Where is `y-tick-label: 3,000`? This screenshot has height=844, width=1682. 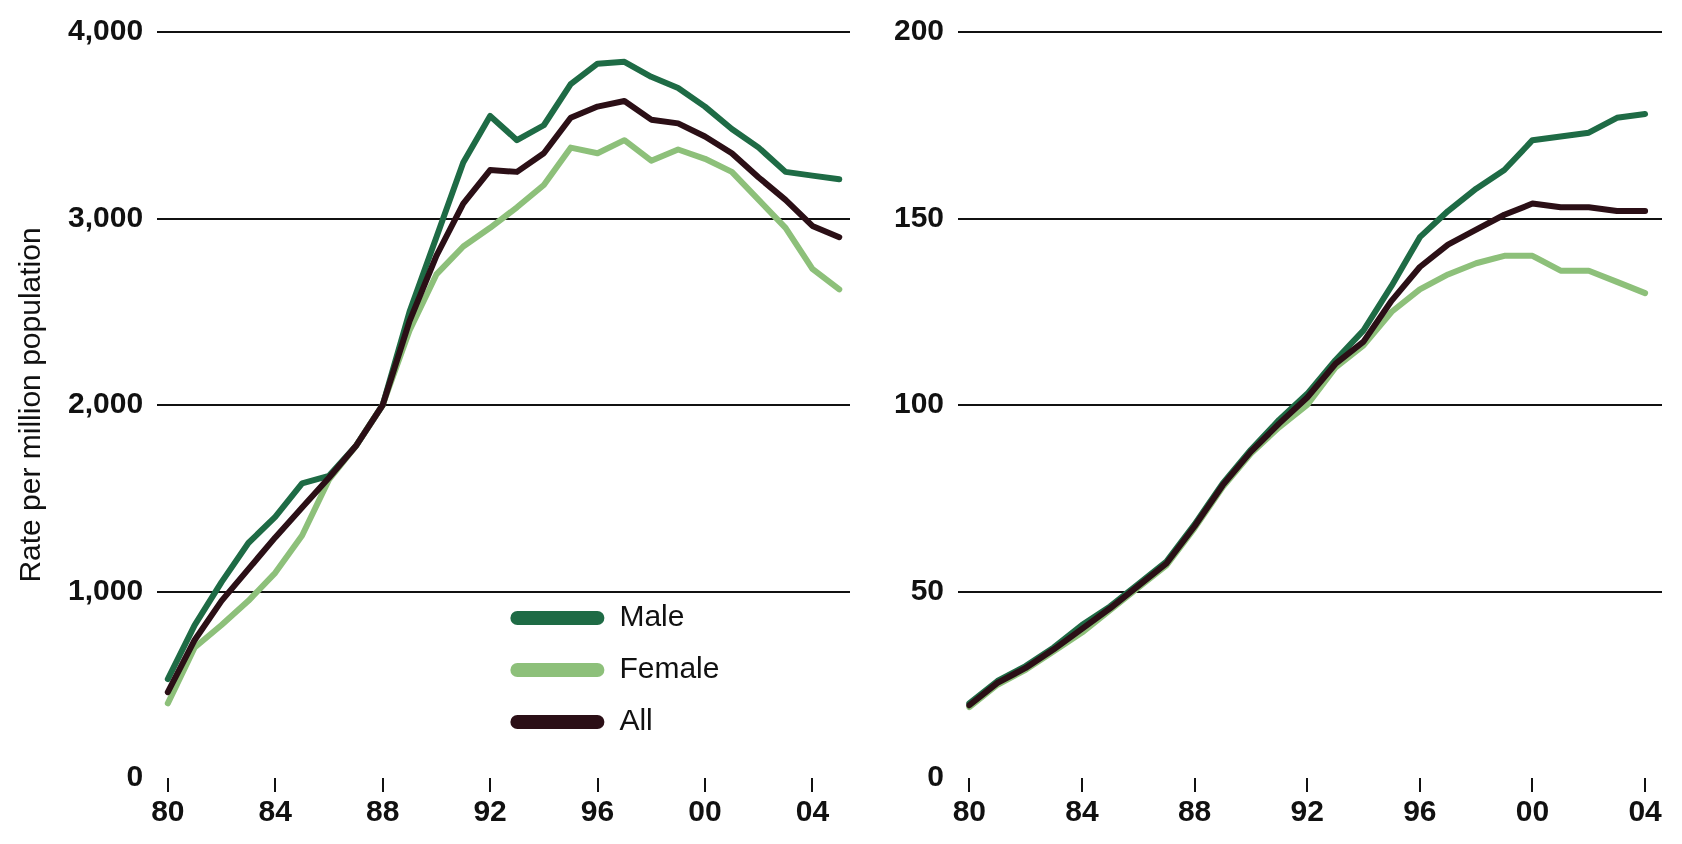
y-tick-label: 3,000 is located at coordinates (106, 216).